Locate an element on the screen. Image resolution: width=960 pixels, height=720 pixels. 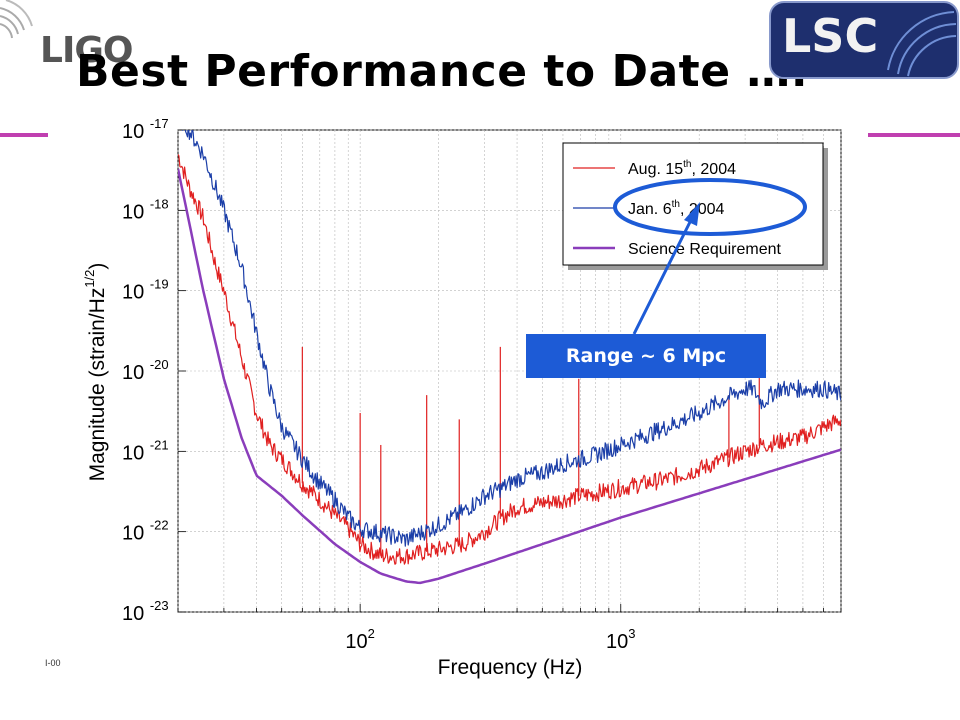
y-axis-label: Magnitude (strain/Hz1/2) is located at coordinates (95, 372).